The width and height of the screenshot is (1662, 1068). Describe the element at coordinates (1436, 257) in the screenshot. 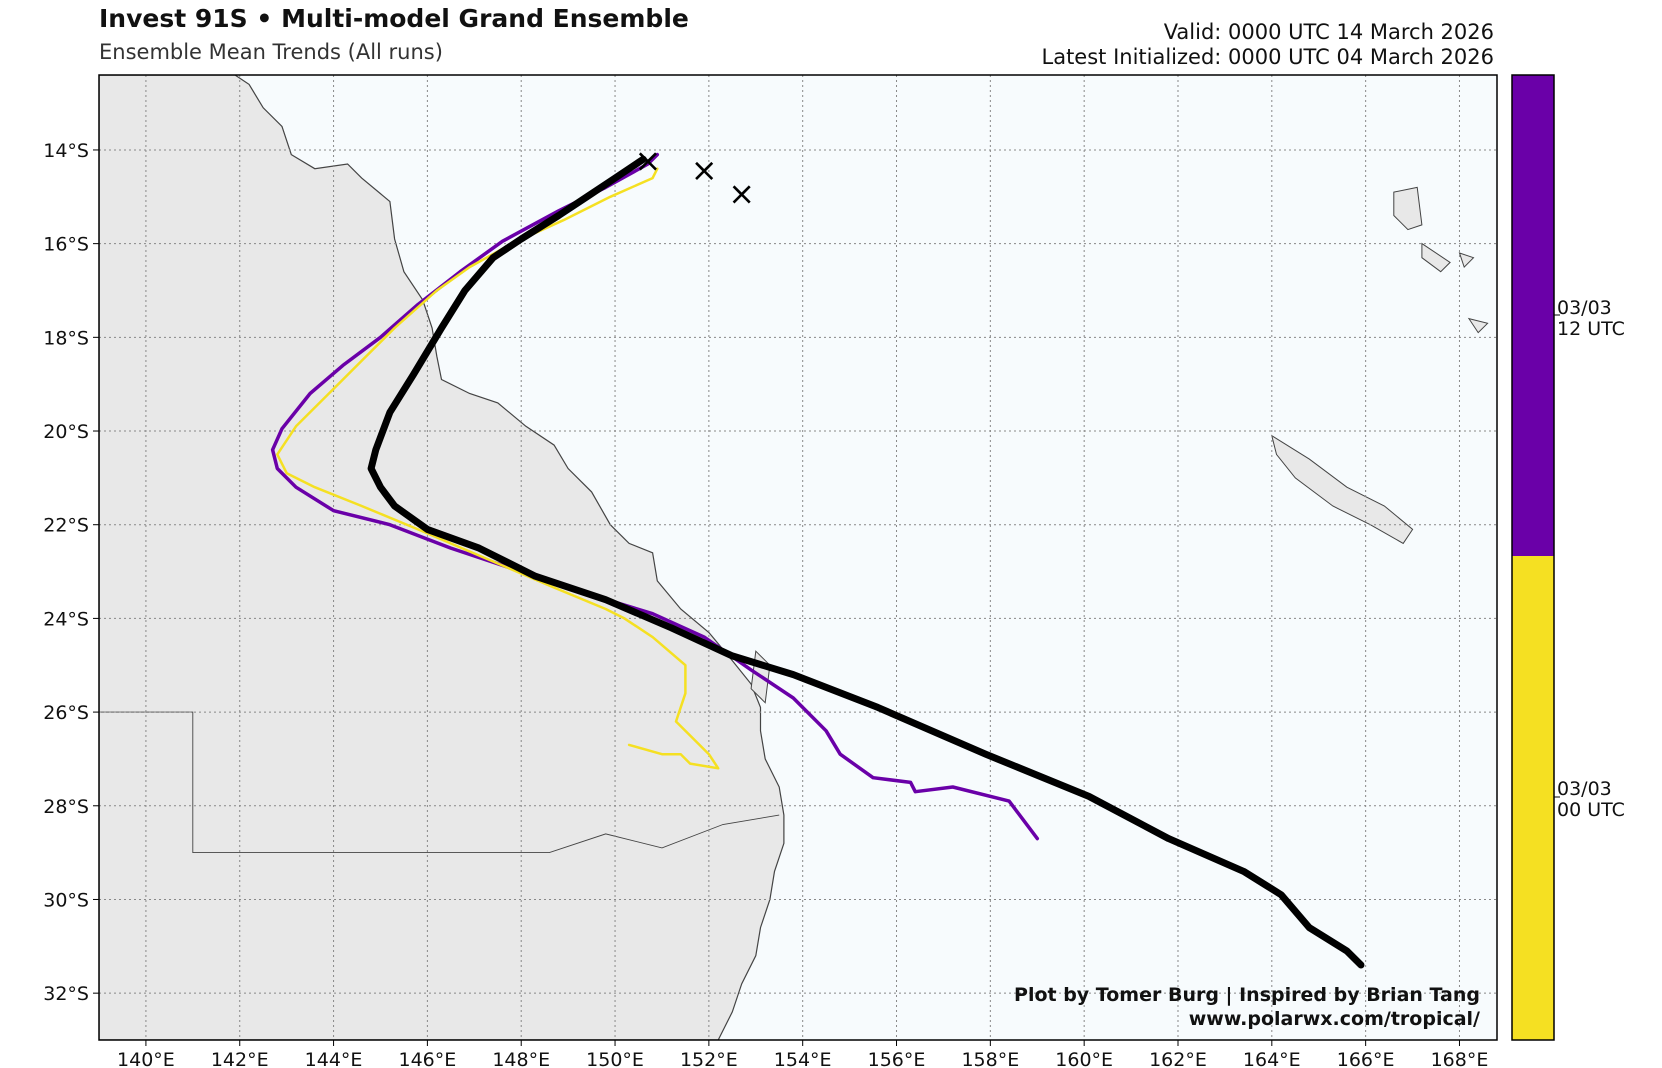

I see `malekula` at that location.